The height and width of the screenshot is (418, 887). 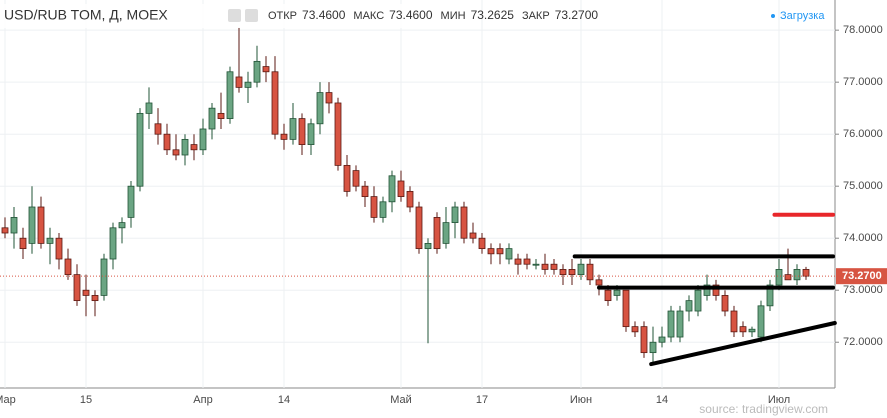 I want to click on y-tick-label: 77.0000, so click(x=863, y=82).